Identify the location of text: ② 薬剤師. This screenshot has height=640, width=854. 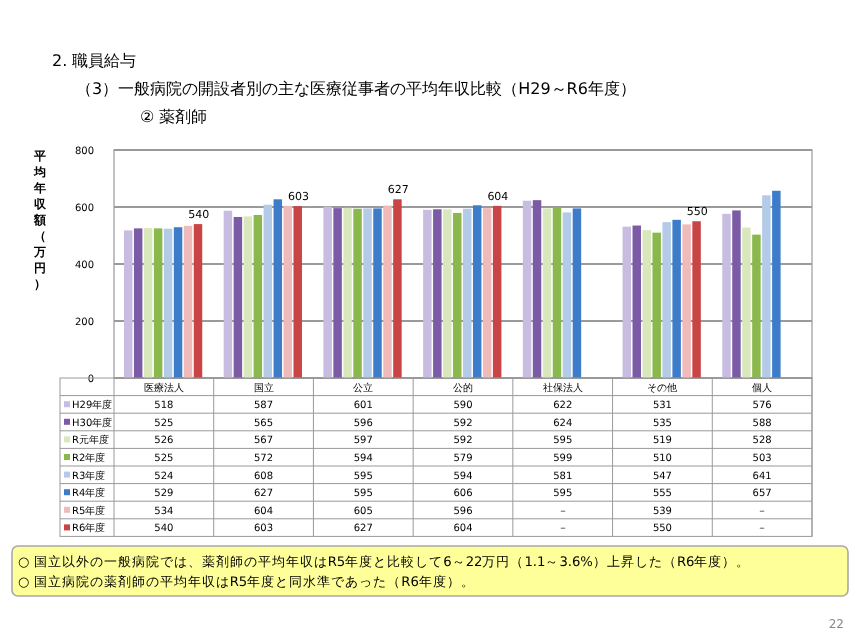
(174, 117).